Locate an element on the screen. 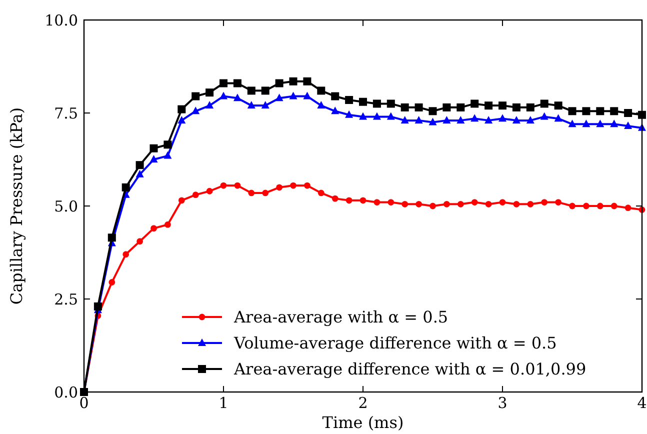  x-tick-label: 0 is located at coordinates (84, 403).